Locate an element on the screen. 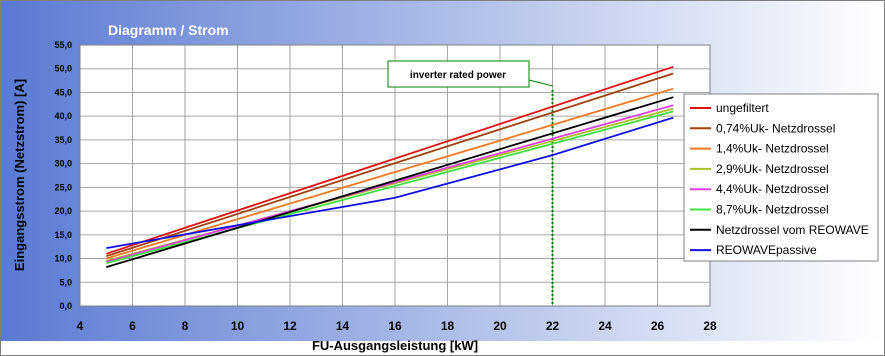 The image size is (885, 356). legend is located at coordinates (781, 177).